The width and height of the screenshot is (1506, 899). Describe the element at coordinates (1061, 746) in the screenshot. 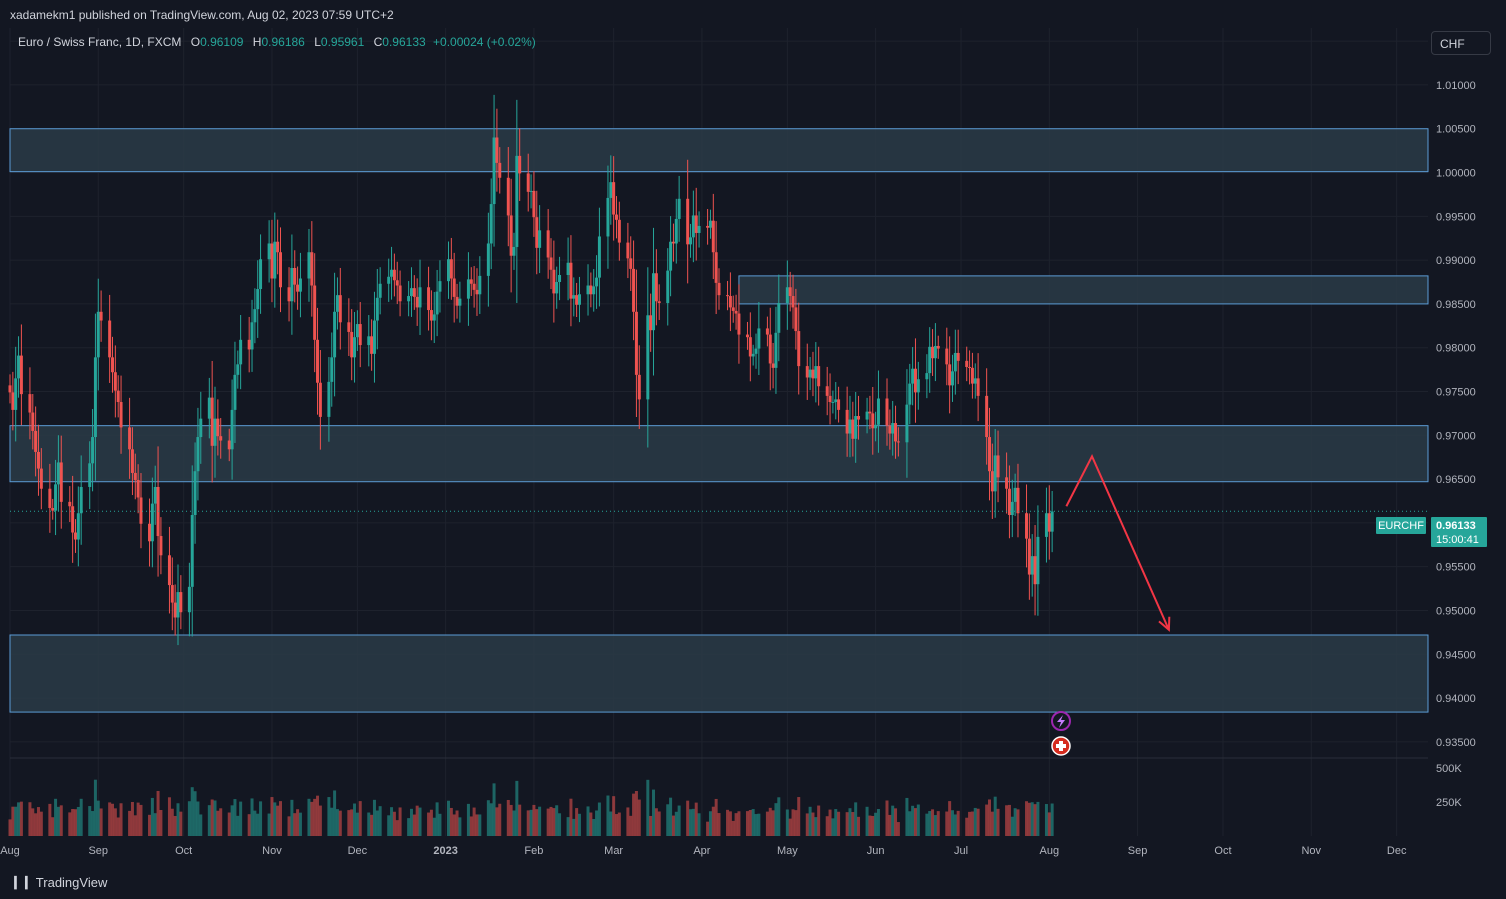

I see `swiss-flag-event-icon` at that location.